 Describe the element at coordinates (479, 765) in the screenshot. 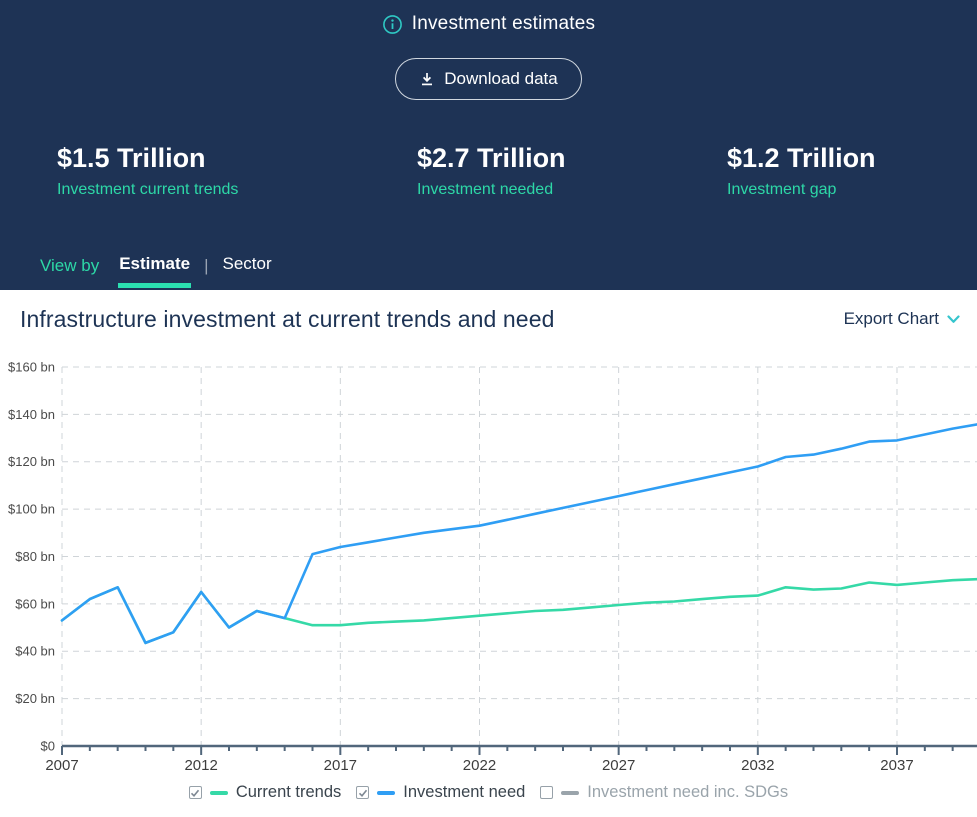

I see `x-axis-tick-label: 2022` at that location.